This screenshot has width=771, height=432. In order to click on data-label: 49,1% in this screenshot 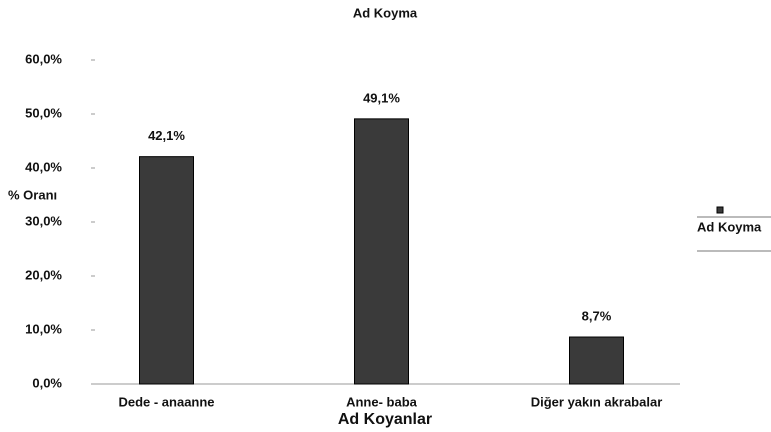, I will do `click(381, 97)`.